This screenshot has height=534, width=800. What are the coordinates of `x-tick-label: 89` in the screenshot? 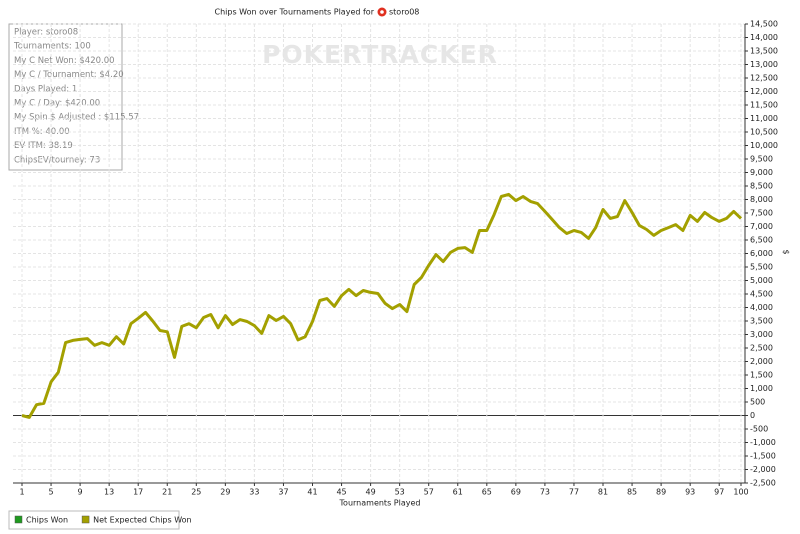 It's located at (661, 492).